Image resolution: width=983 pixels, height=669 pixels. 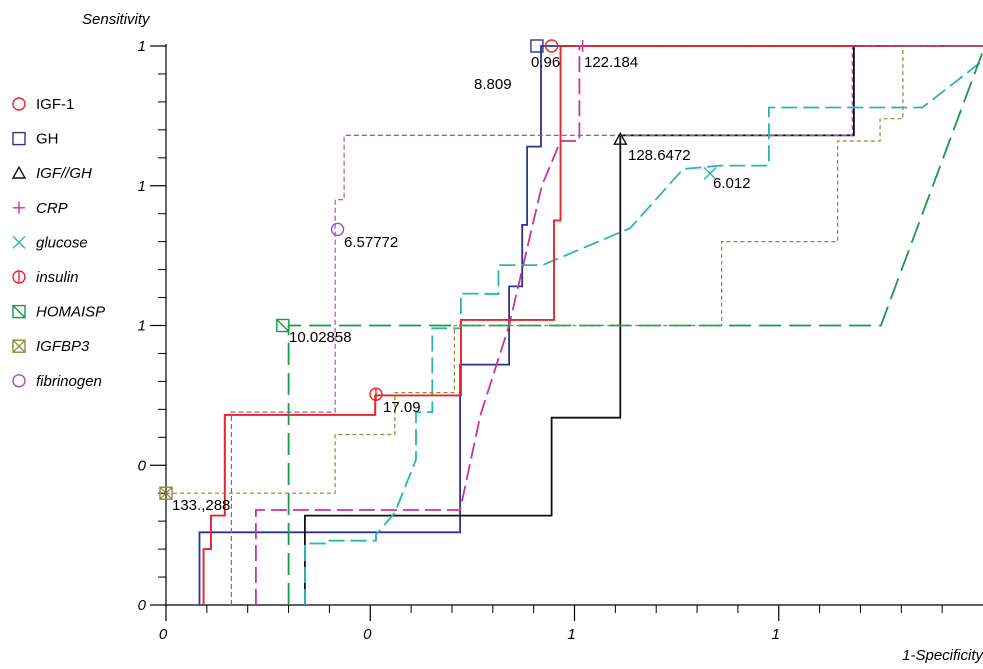 What do you see at coordinates (52, 208) in the screenshot?
I see `legend-label: CRP` at bounding box center [52, 208].